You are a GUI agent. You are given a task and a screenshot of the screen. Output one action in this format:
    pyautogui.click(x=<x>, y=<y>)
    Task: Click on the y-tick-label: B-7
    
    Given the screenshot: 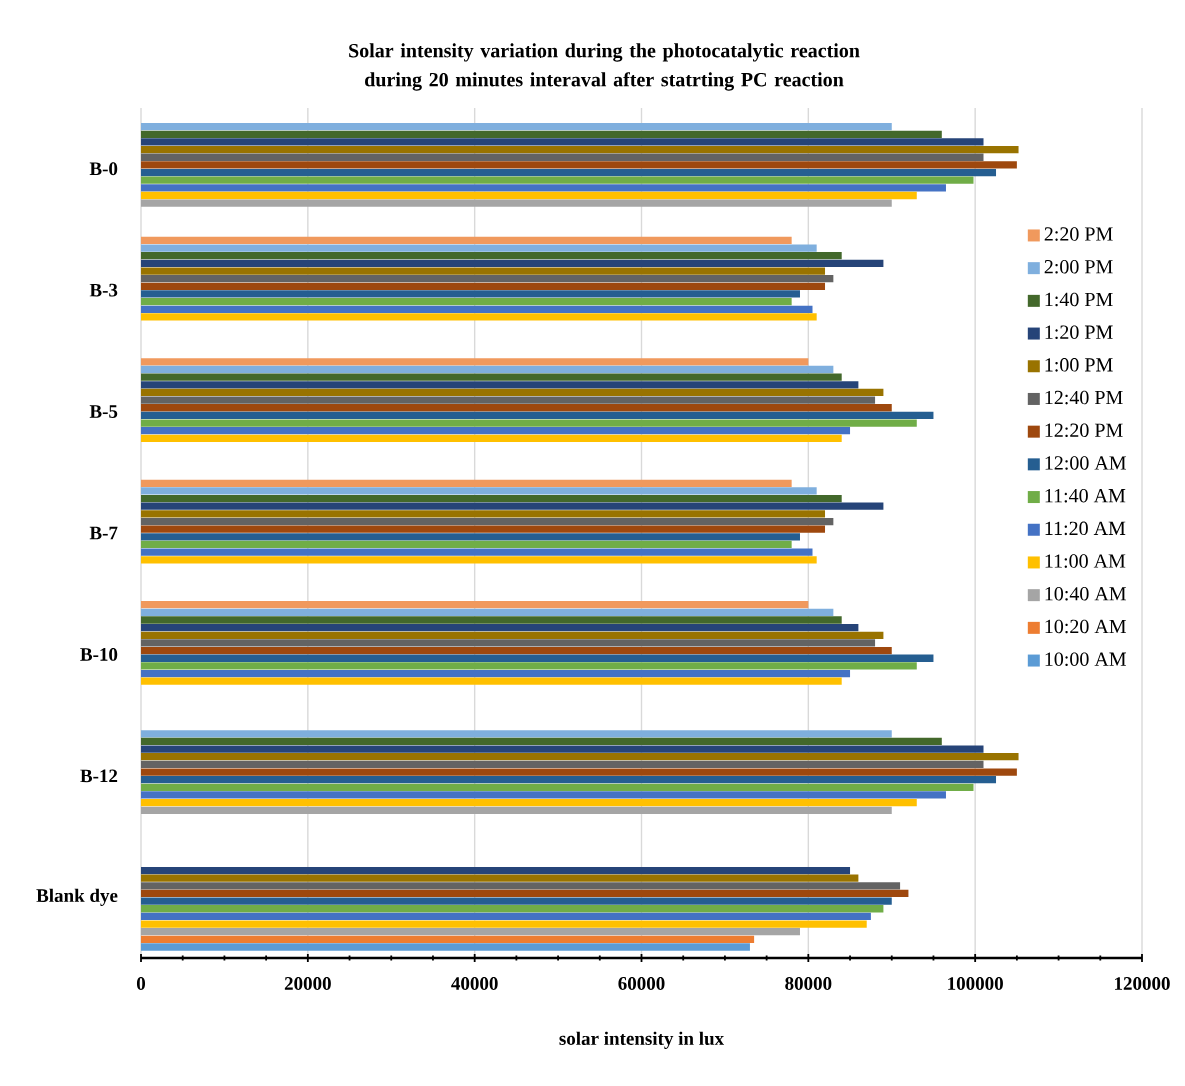 What is the action you would take?
    pyautogui.click(x=103, y=533)
    